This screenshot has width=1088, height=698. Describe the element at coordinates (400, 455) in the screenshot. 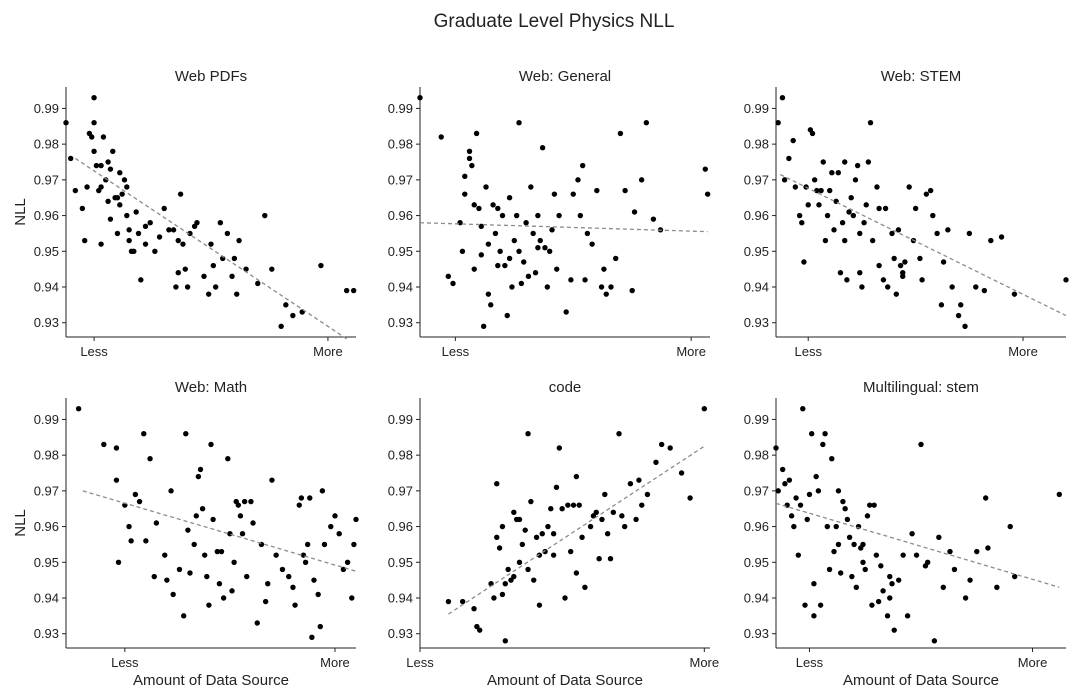

I see `y-tick-label: 0.98` at that location.